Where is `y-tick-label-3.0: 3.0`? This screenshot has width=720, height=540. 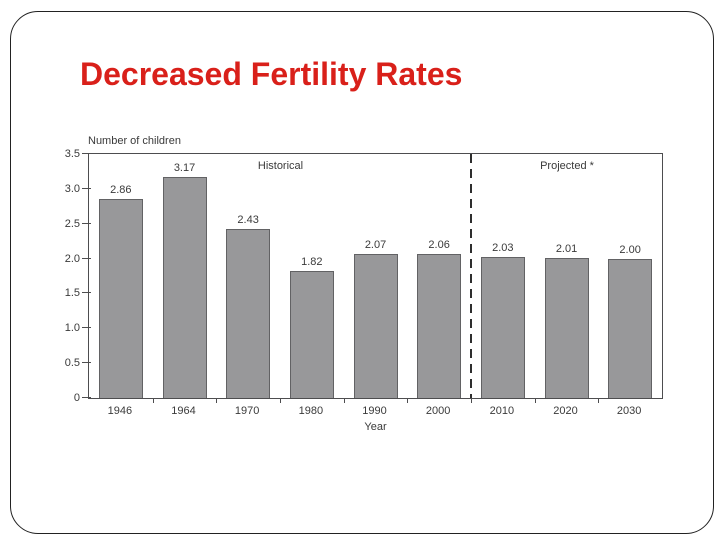 y-tick-label-3.0: 3.0 is located at coordinates (72, 188).